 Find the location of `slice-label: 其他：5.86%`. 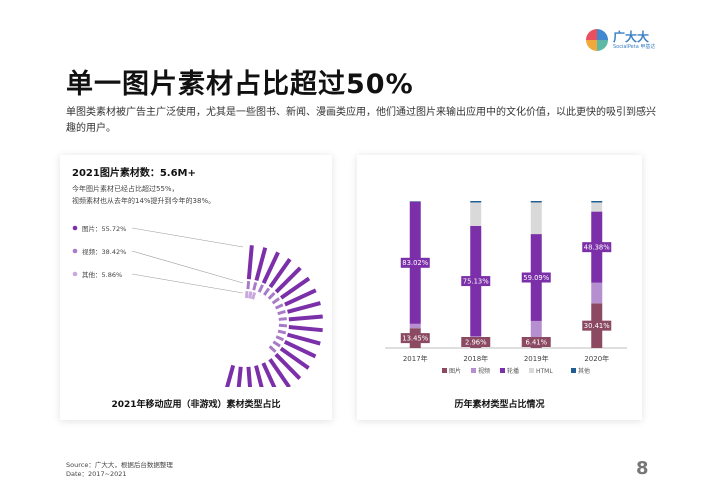

slice-label: 其他：5.86% is located at coordinates (102, 274).